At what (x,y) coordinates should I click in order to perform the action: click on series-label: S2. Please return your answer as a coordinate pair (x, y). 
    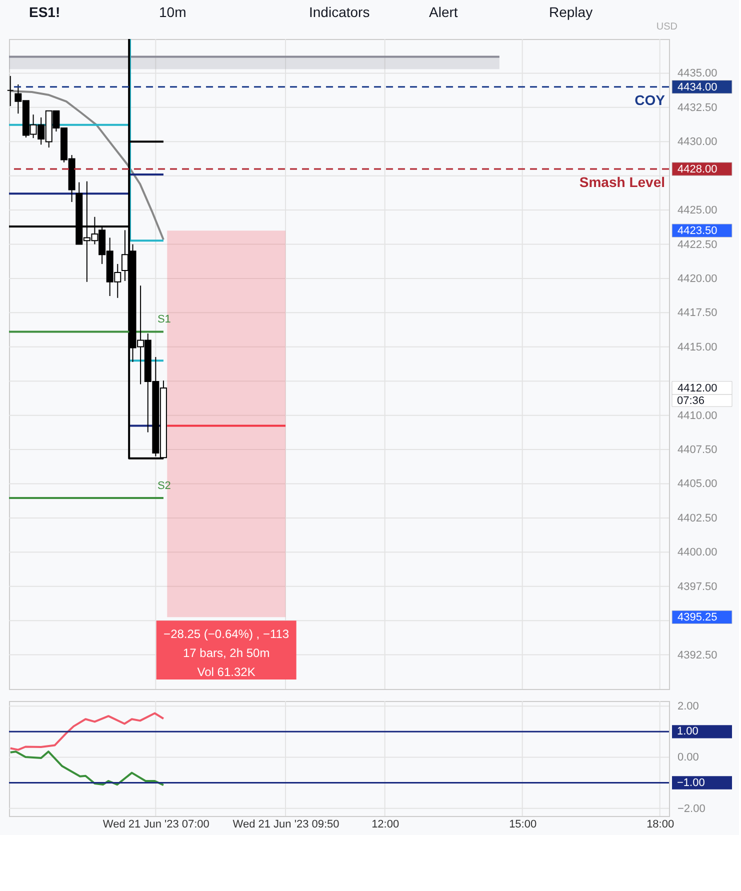
    Looking at the image, I should click on (164, 486).